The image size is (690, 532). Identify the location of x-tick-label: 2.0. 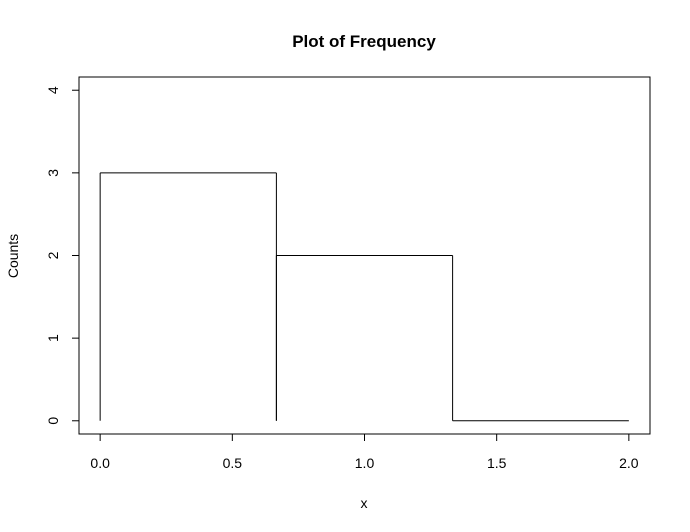
(629, 463).